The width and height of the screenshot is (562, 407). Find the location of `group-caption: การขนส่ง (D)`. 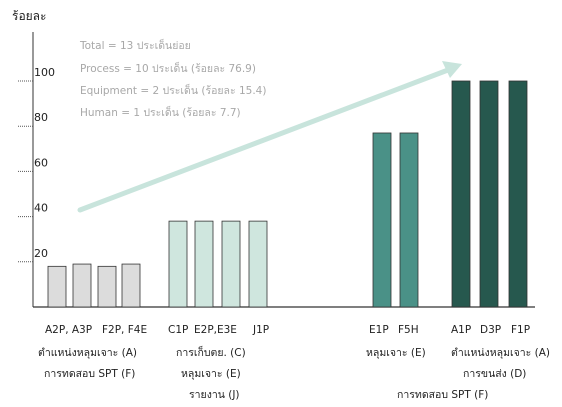

group-caption: การขนส่ง (D) is located at coordinates (494, 374).